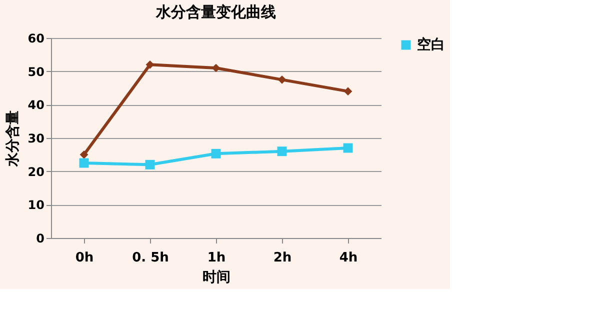 The image size is (610, 320). Describe the element at coordinates (36, 171) in the screenshot. I see `y-tick-label: 20` at that location.